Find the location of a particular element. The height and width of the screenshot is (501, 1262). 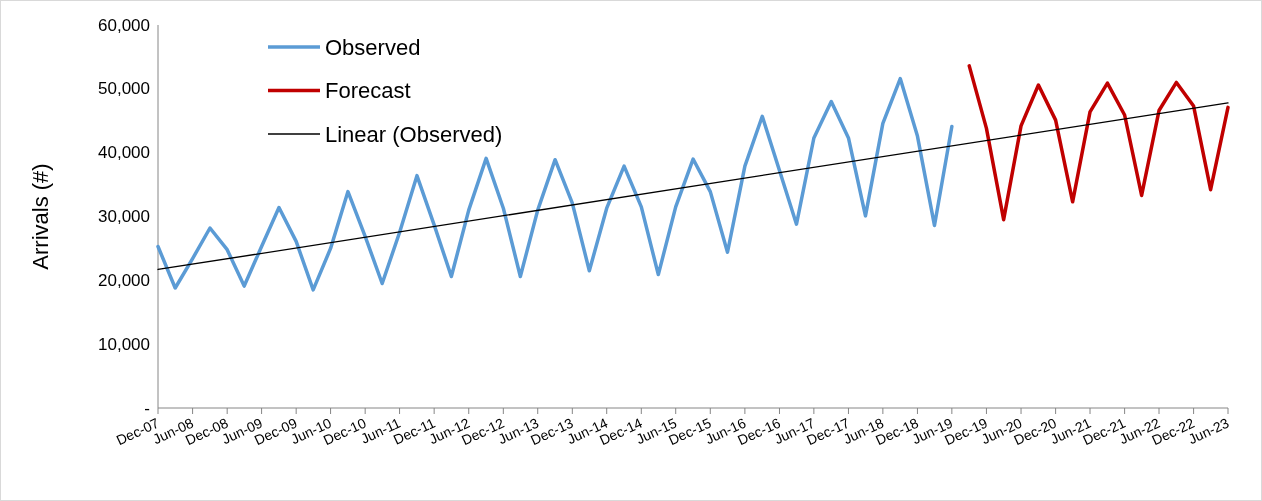

y-tick-label: - is located at coordinates (147, 408).